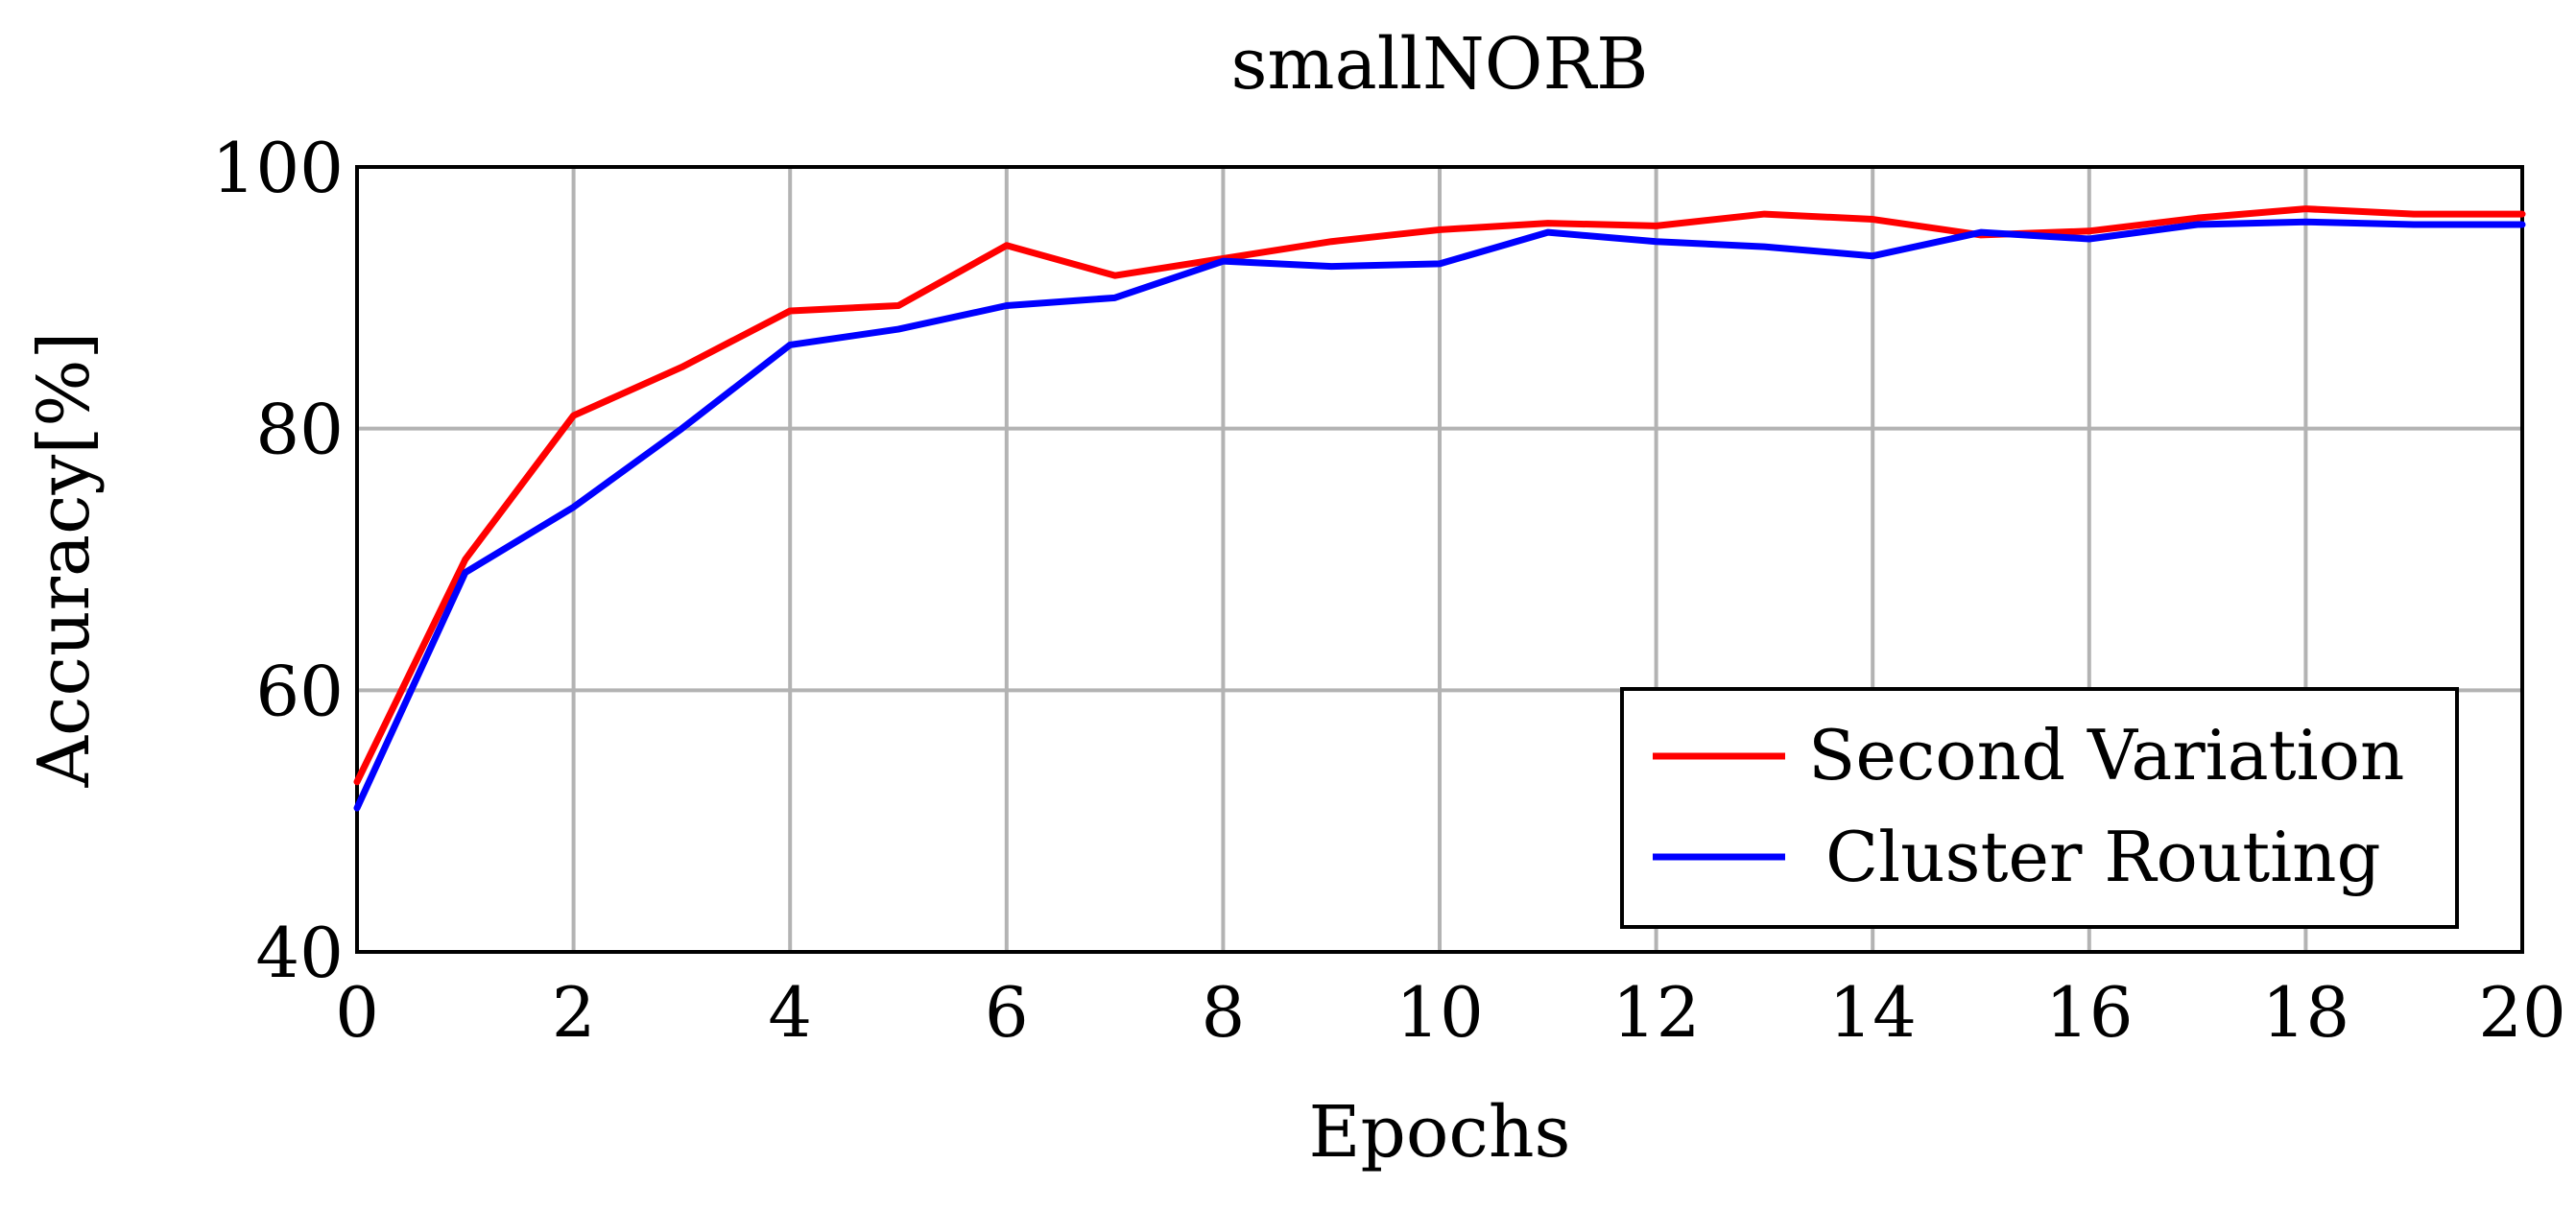 The height and width of the screenshot is (1211, 2576). What do you see at coordinates (2103, 857) in the screenshot?
I see `legend-label-cluster-routing: Cluster Routing` at bounding box center [2103, 857].